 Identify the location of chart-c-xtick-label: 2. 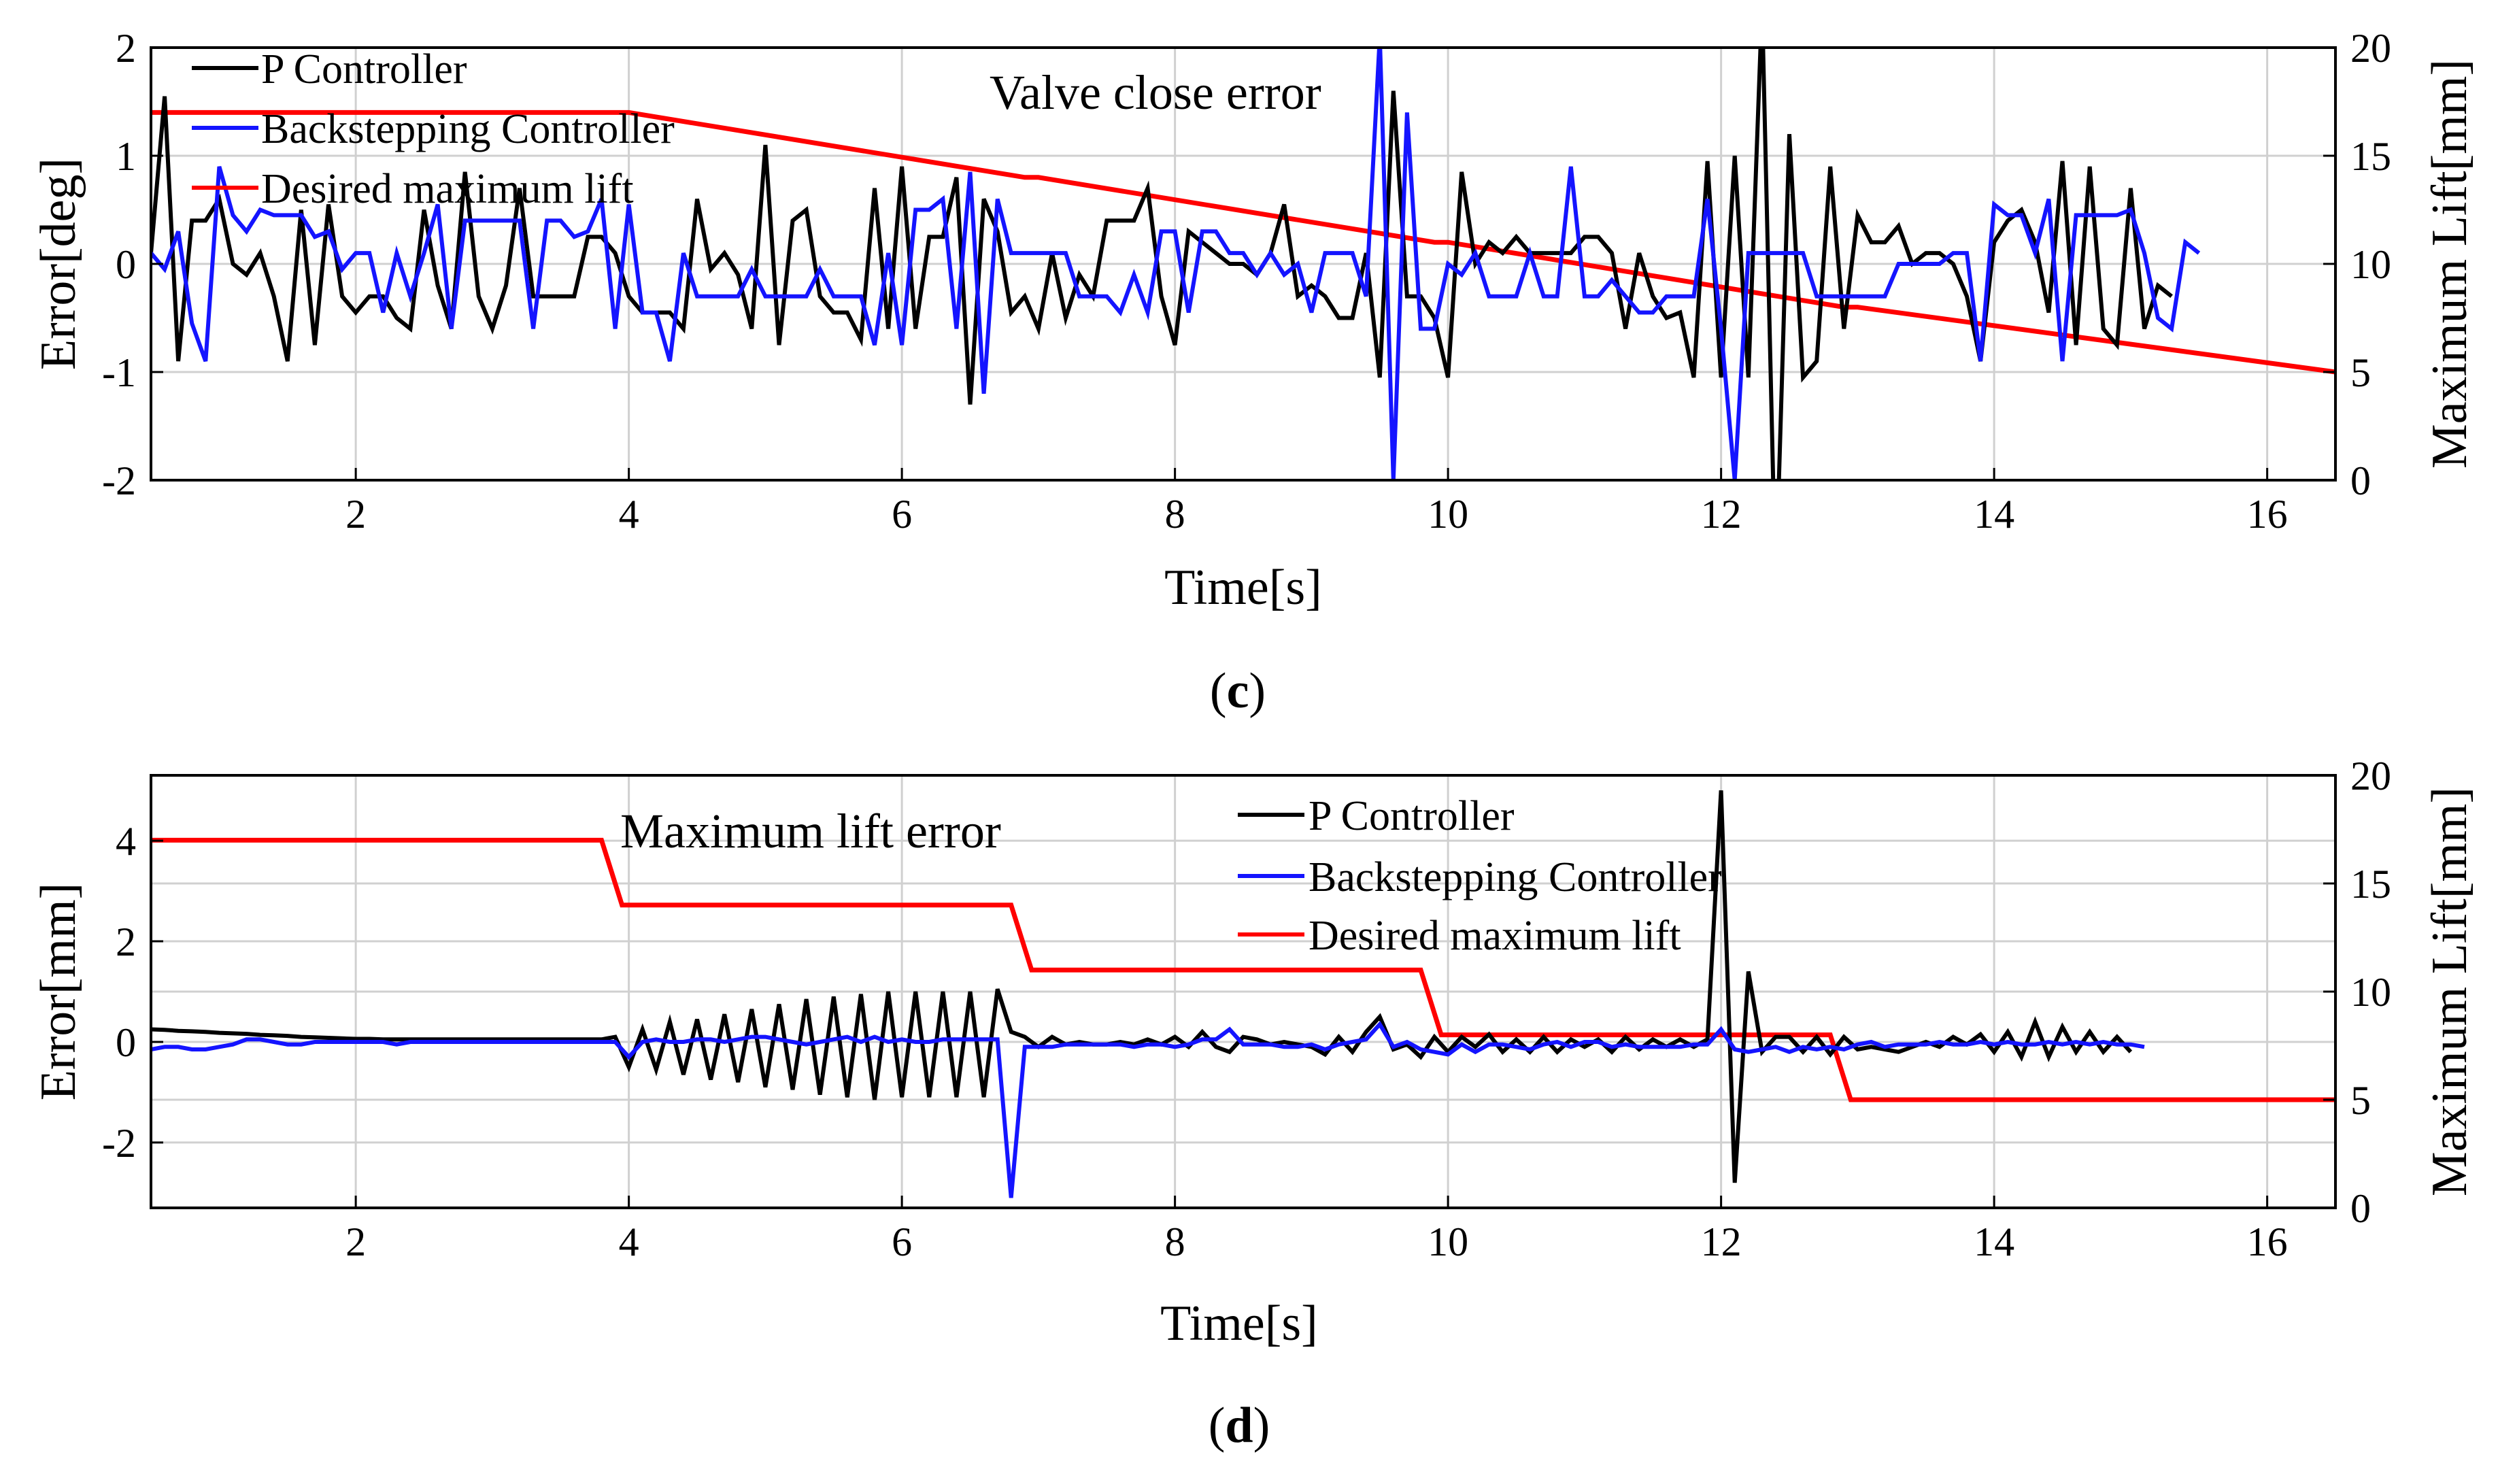
(355, 514).